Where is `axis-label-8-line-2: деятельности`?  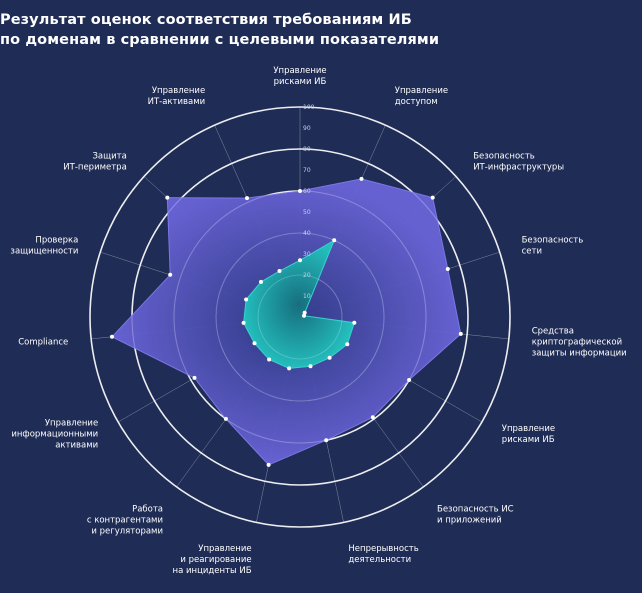
axis-label-8-line-2: деятельности is located at coordinates (379, 560).